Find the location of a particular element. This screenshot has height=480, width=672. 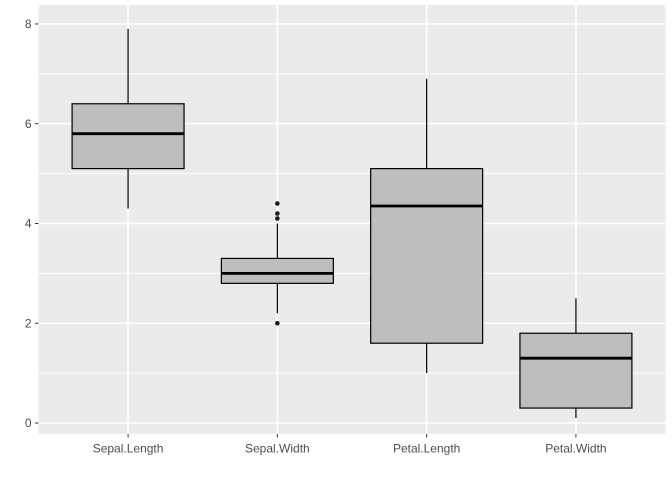

x-axis-label: Petal.Length is located at coordinates (426, 449).